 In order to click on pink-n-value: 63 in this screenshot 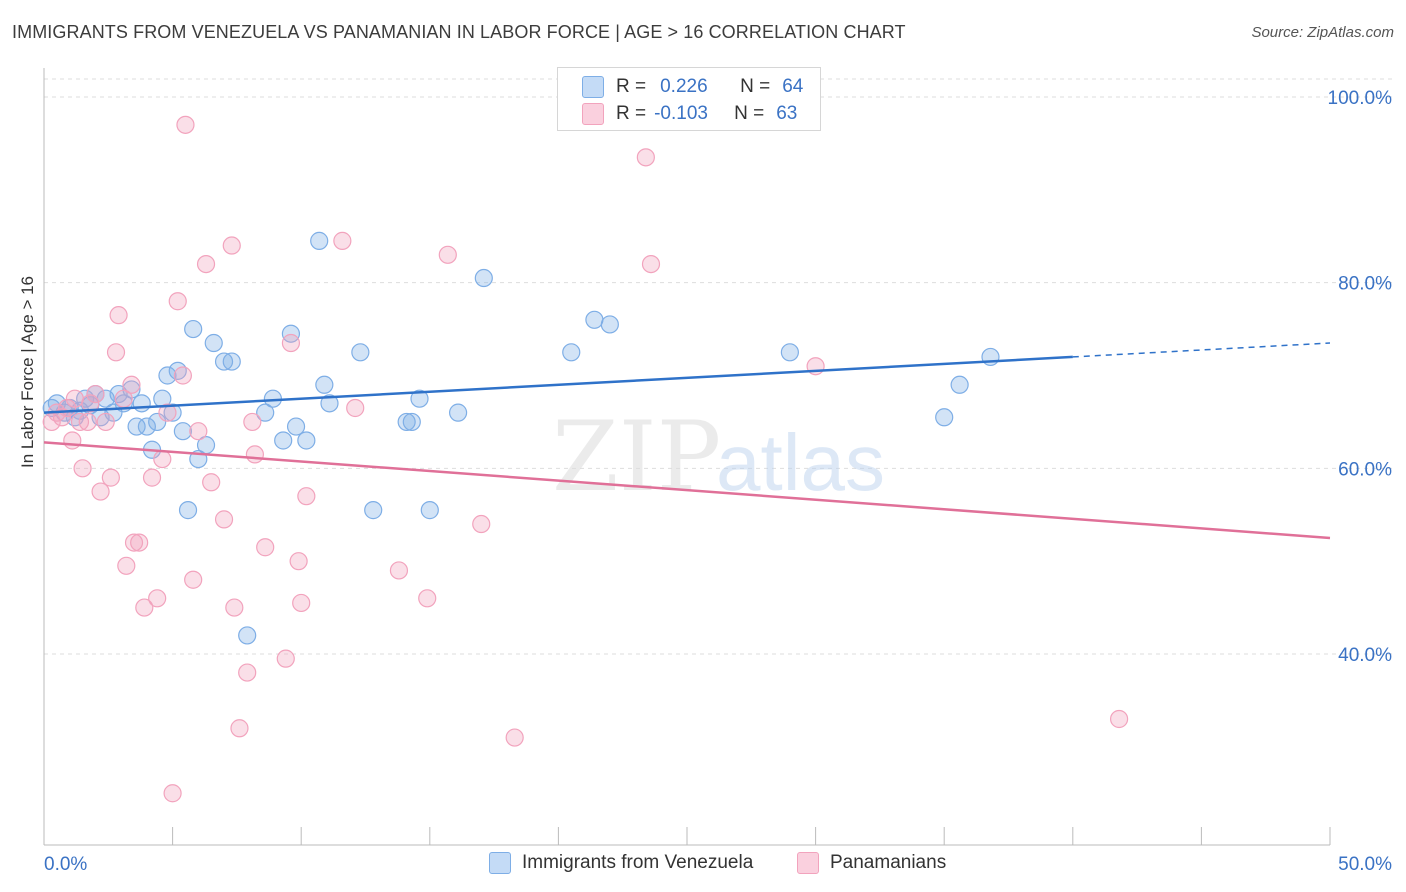, I will do `click(787, 113)`.